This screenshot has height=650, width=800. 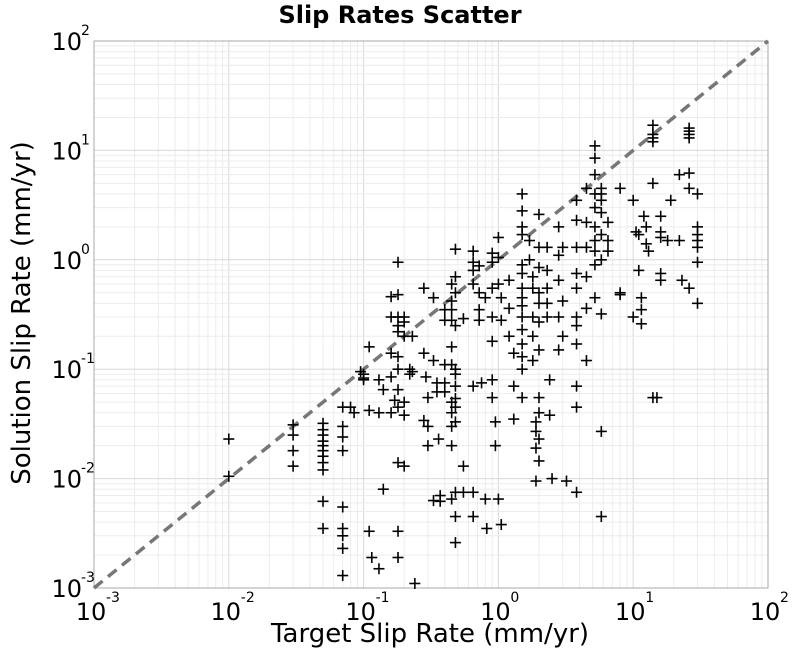 I want to click on svg-text: 0, so click(x=85, y=250).